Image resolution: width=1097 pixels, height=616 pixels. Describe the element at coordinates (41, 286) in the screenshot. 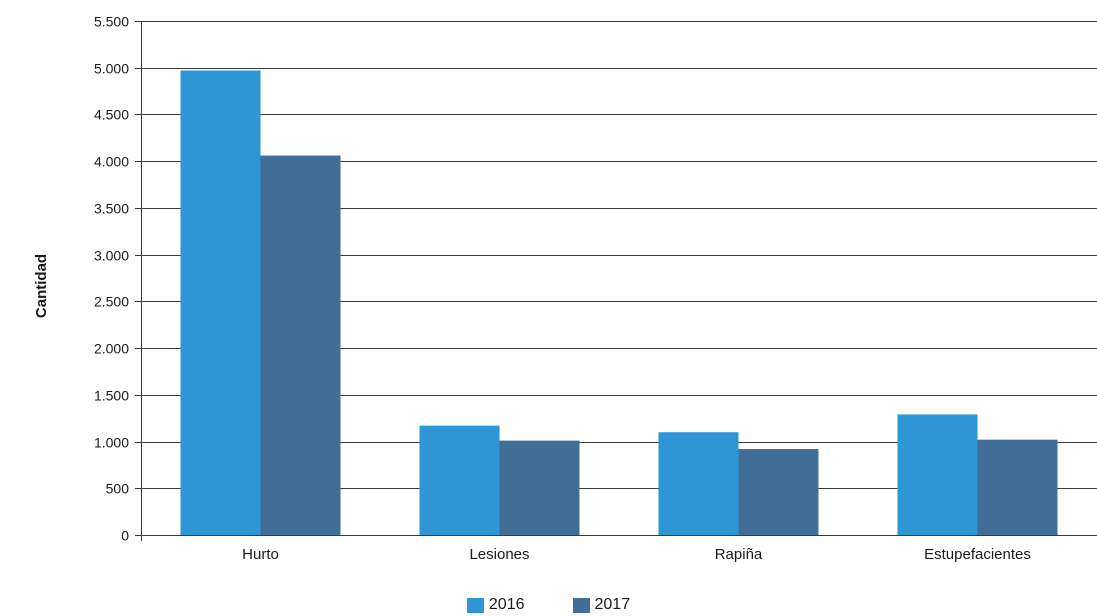

I see `y-axis-label: Cantidad` at that location.